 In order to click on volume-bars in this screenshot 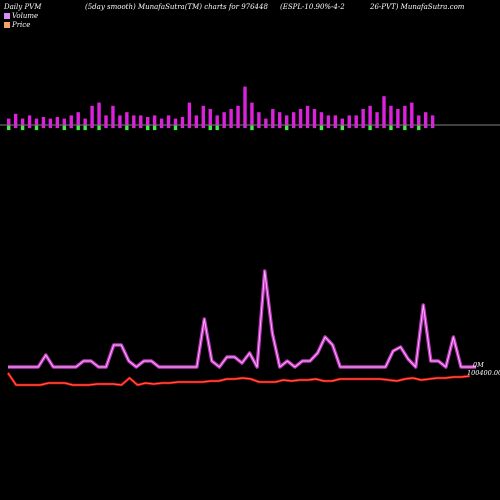, I will do `click(221, 108)`.